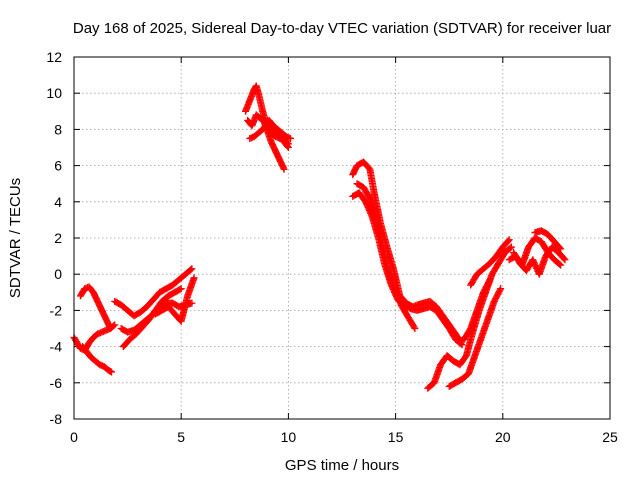  I want to click on y-tick-label: 10, so click(54, 93).